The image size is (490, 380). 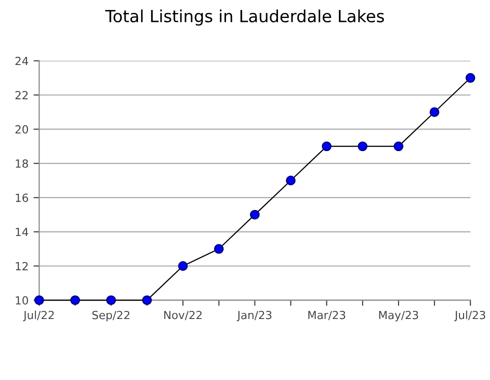 I want to click on chart-title: Total Listings in Lauderdale Lakes, so click(x=244, y=18).